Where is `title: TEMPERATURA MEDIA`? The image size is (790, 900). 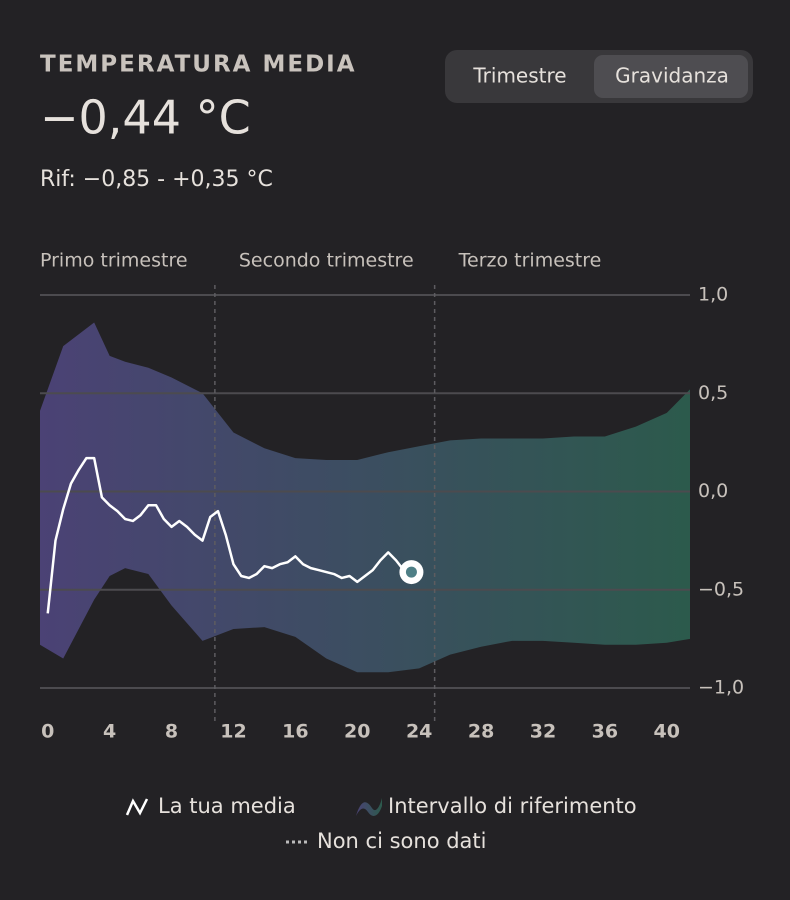
title: TEMPERATURA MEDIA is located at coordinates (198, 65).